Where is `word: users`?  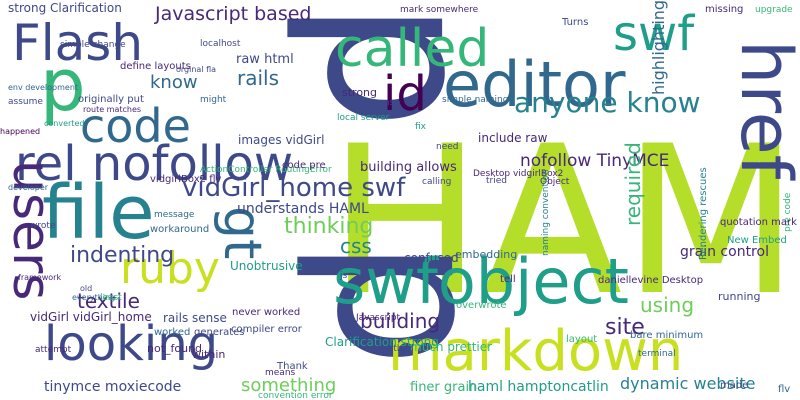 word: users is located at coordinates (31, 230).